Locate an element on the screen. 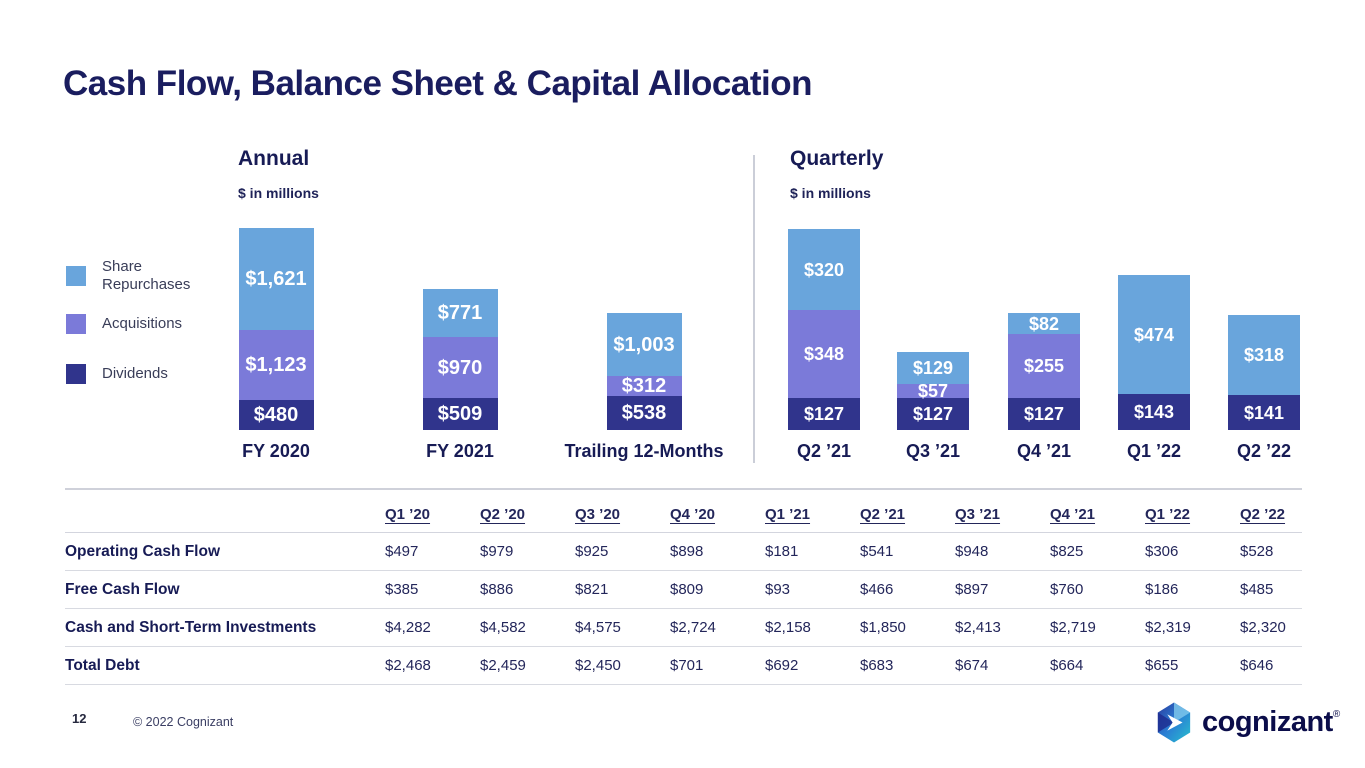 This screenshot has height=768, width=1365. bar-segment-share-repurchases: $1,003 is located at coordinates (644, 344).